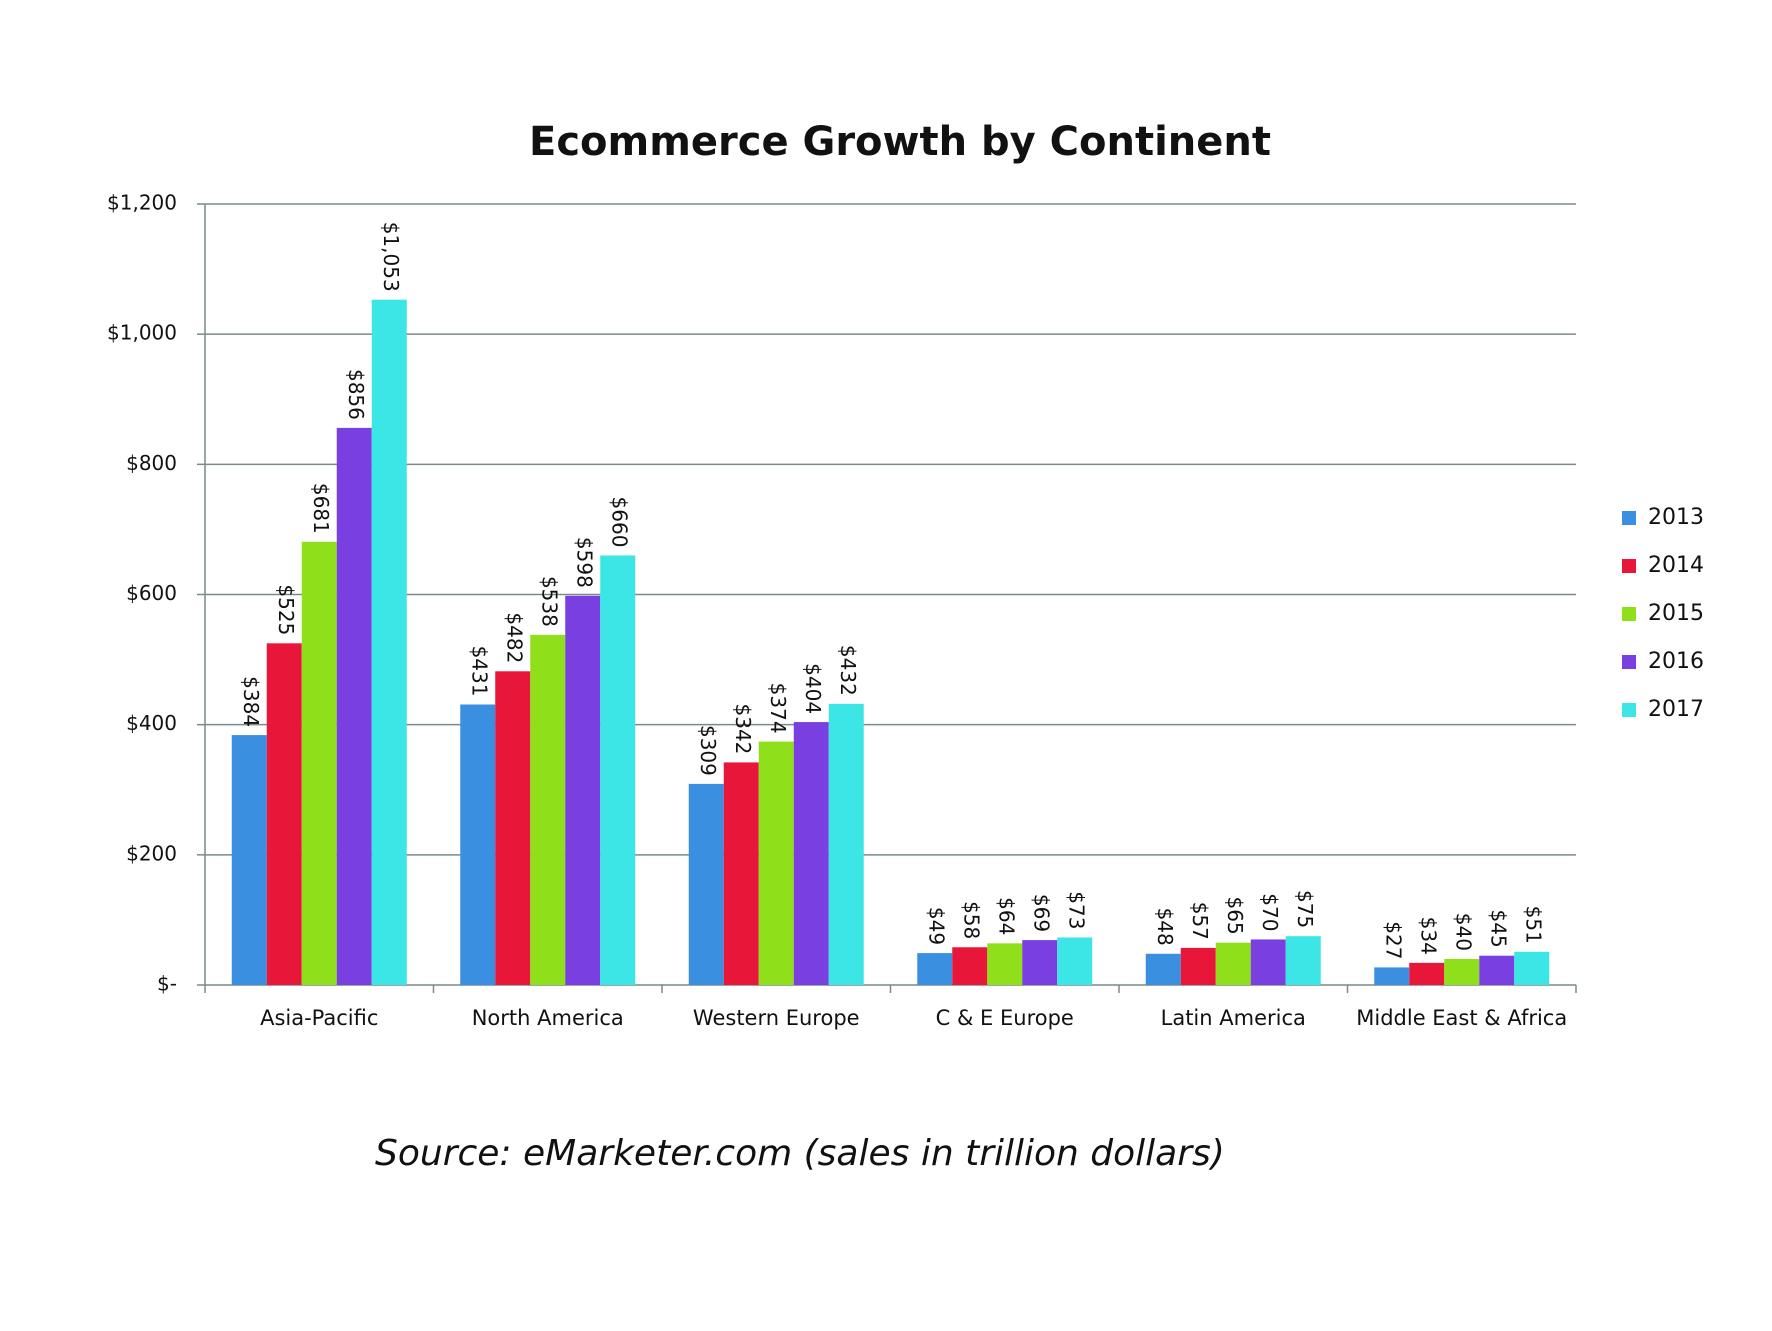  I want to click on data-label: $856, so click(356, 394).